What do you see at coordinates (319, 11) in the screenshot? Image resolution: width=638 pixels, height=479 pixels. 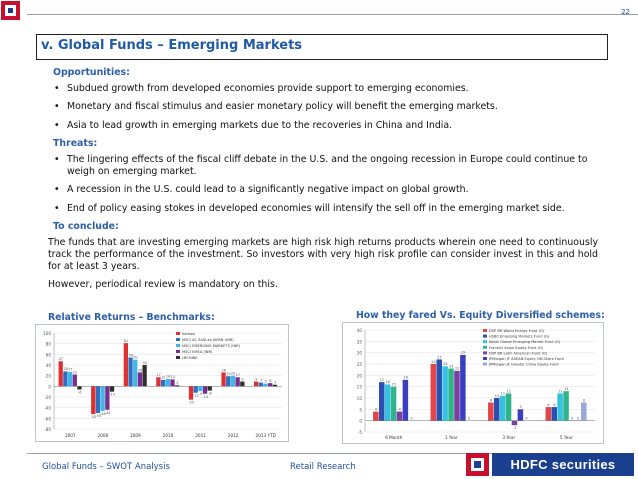 I see `top-bar: 22` at bounding box center [319, 11].